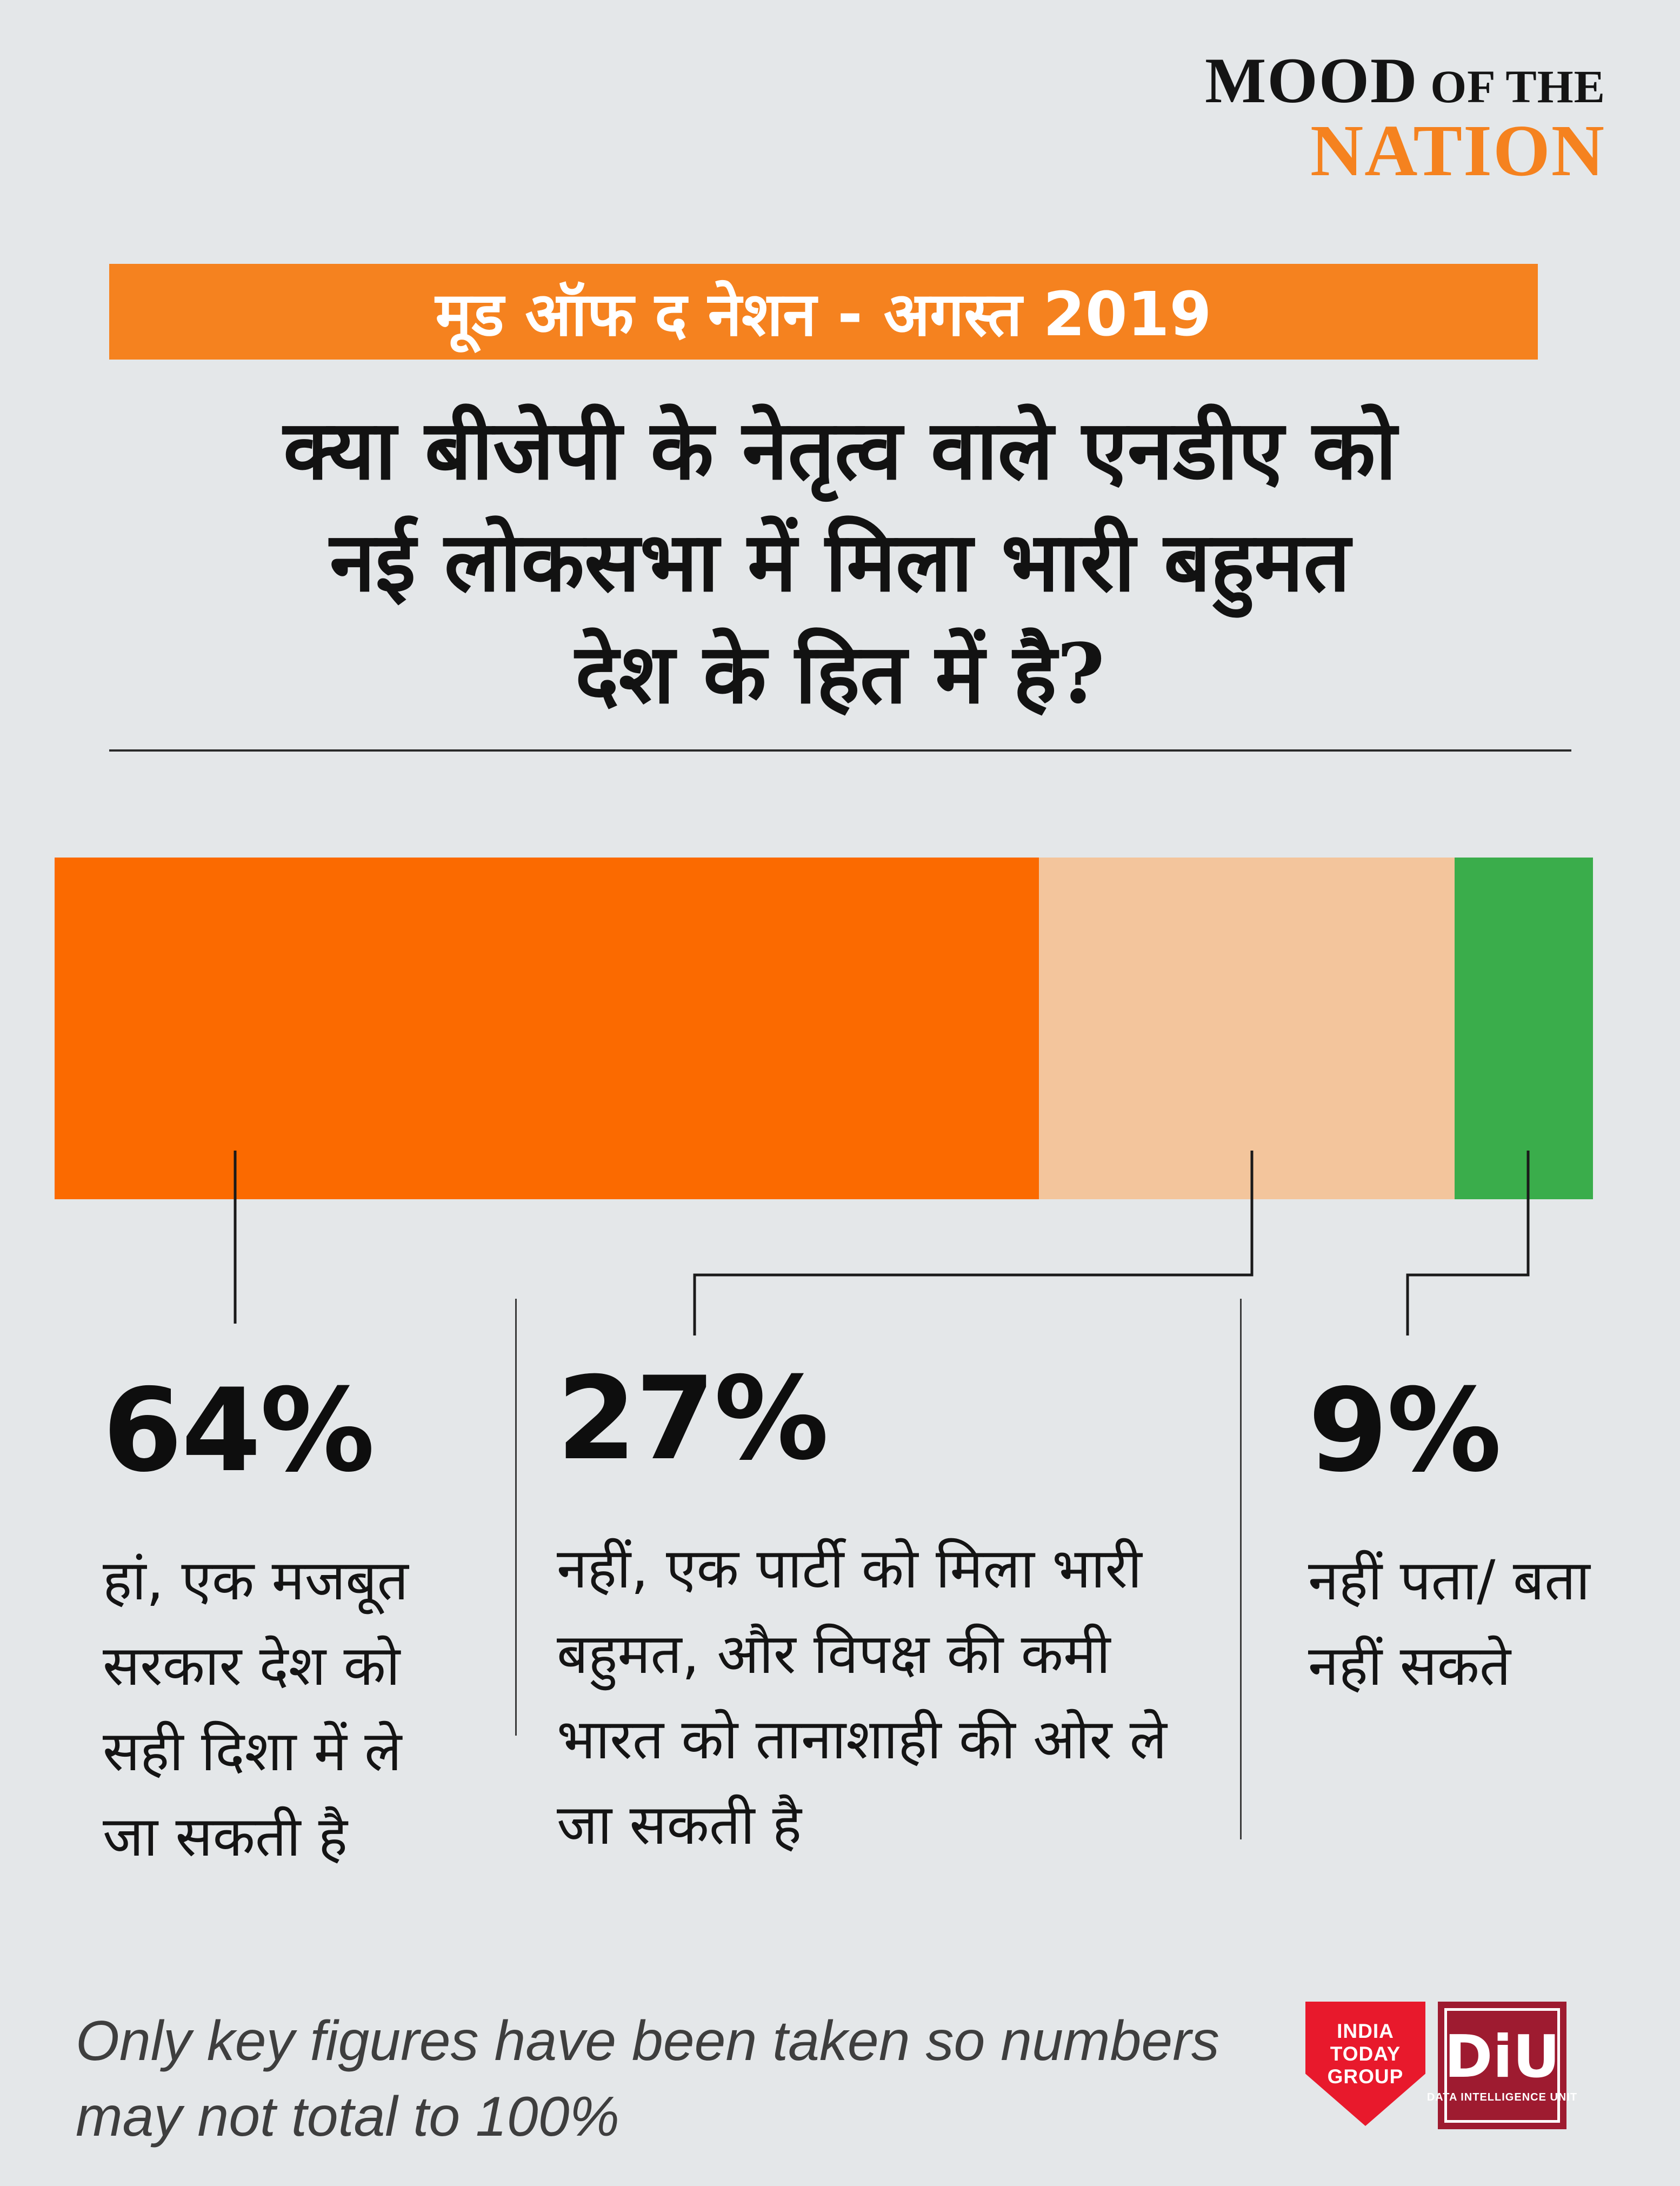 Image resolution: width=1680 pixels, height=2186 pixels. I want to click on diu-logo-subtitle: DATA INTELLIGENCE UNIT, so click(1502, 2097).